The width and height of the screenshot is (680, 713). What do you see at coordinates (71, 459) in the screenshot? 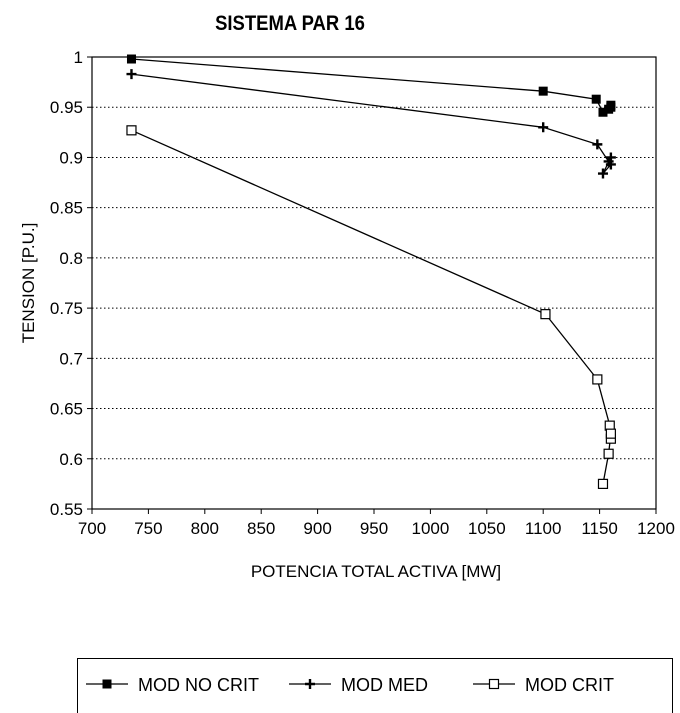
I see `y-tick-label: 0.6` at bounding box center [71, 459].